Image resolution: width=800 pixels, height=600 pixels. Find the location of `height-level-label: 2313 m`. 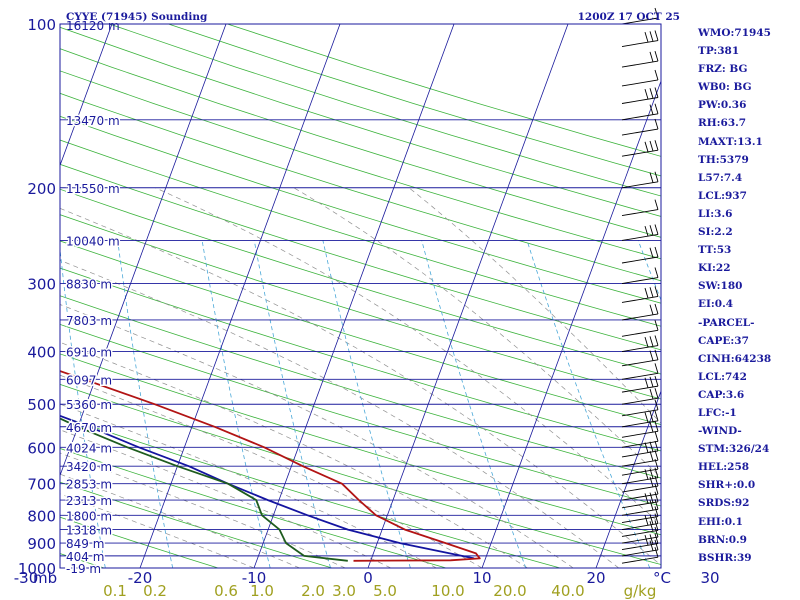

height-level-label: 2313 m is located at coordinates (89, 501).